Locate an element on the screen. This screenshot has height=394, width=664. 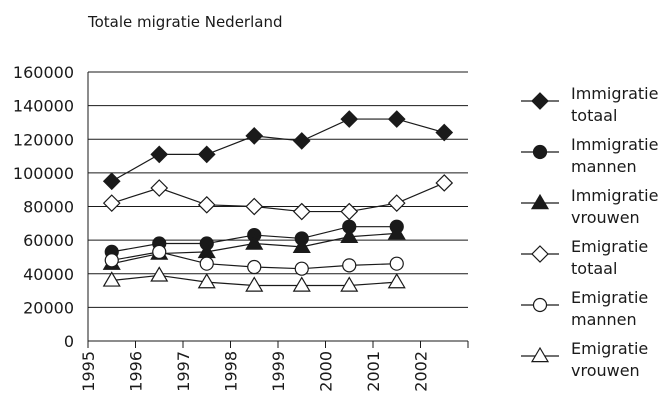
x-tick-label: 2002 is located at coordinates (421, 371).